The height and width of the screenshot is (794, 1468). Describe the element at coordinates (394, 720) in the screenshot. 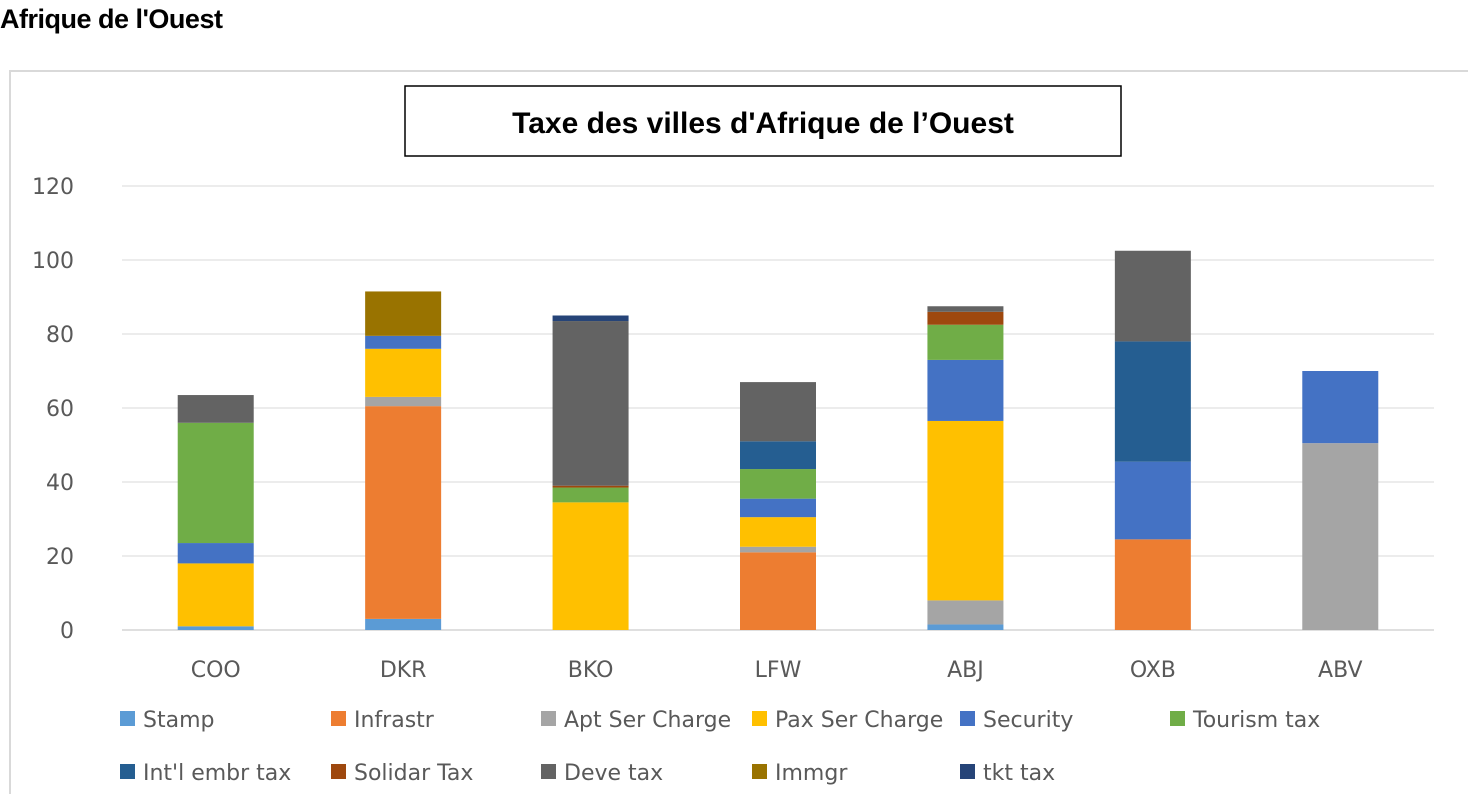

I see `legend-label: Infrastr` at that location.